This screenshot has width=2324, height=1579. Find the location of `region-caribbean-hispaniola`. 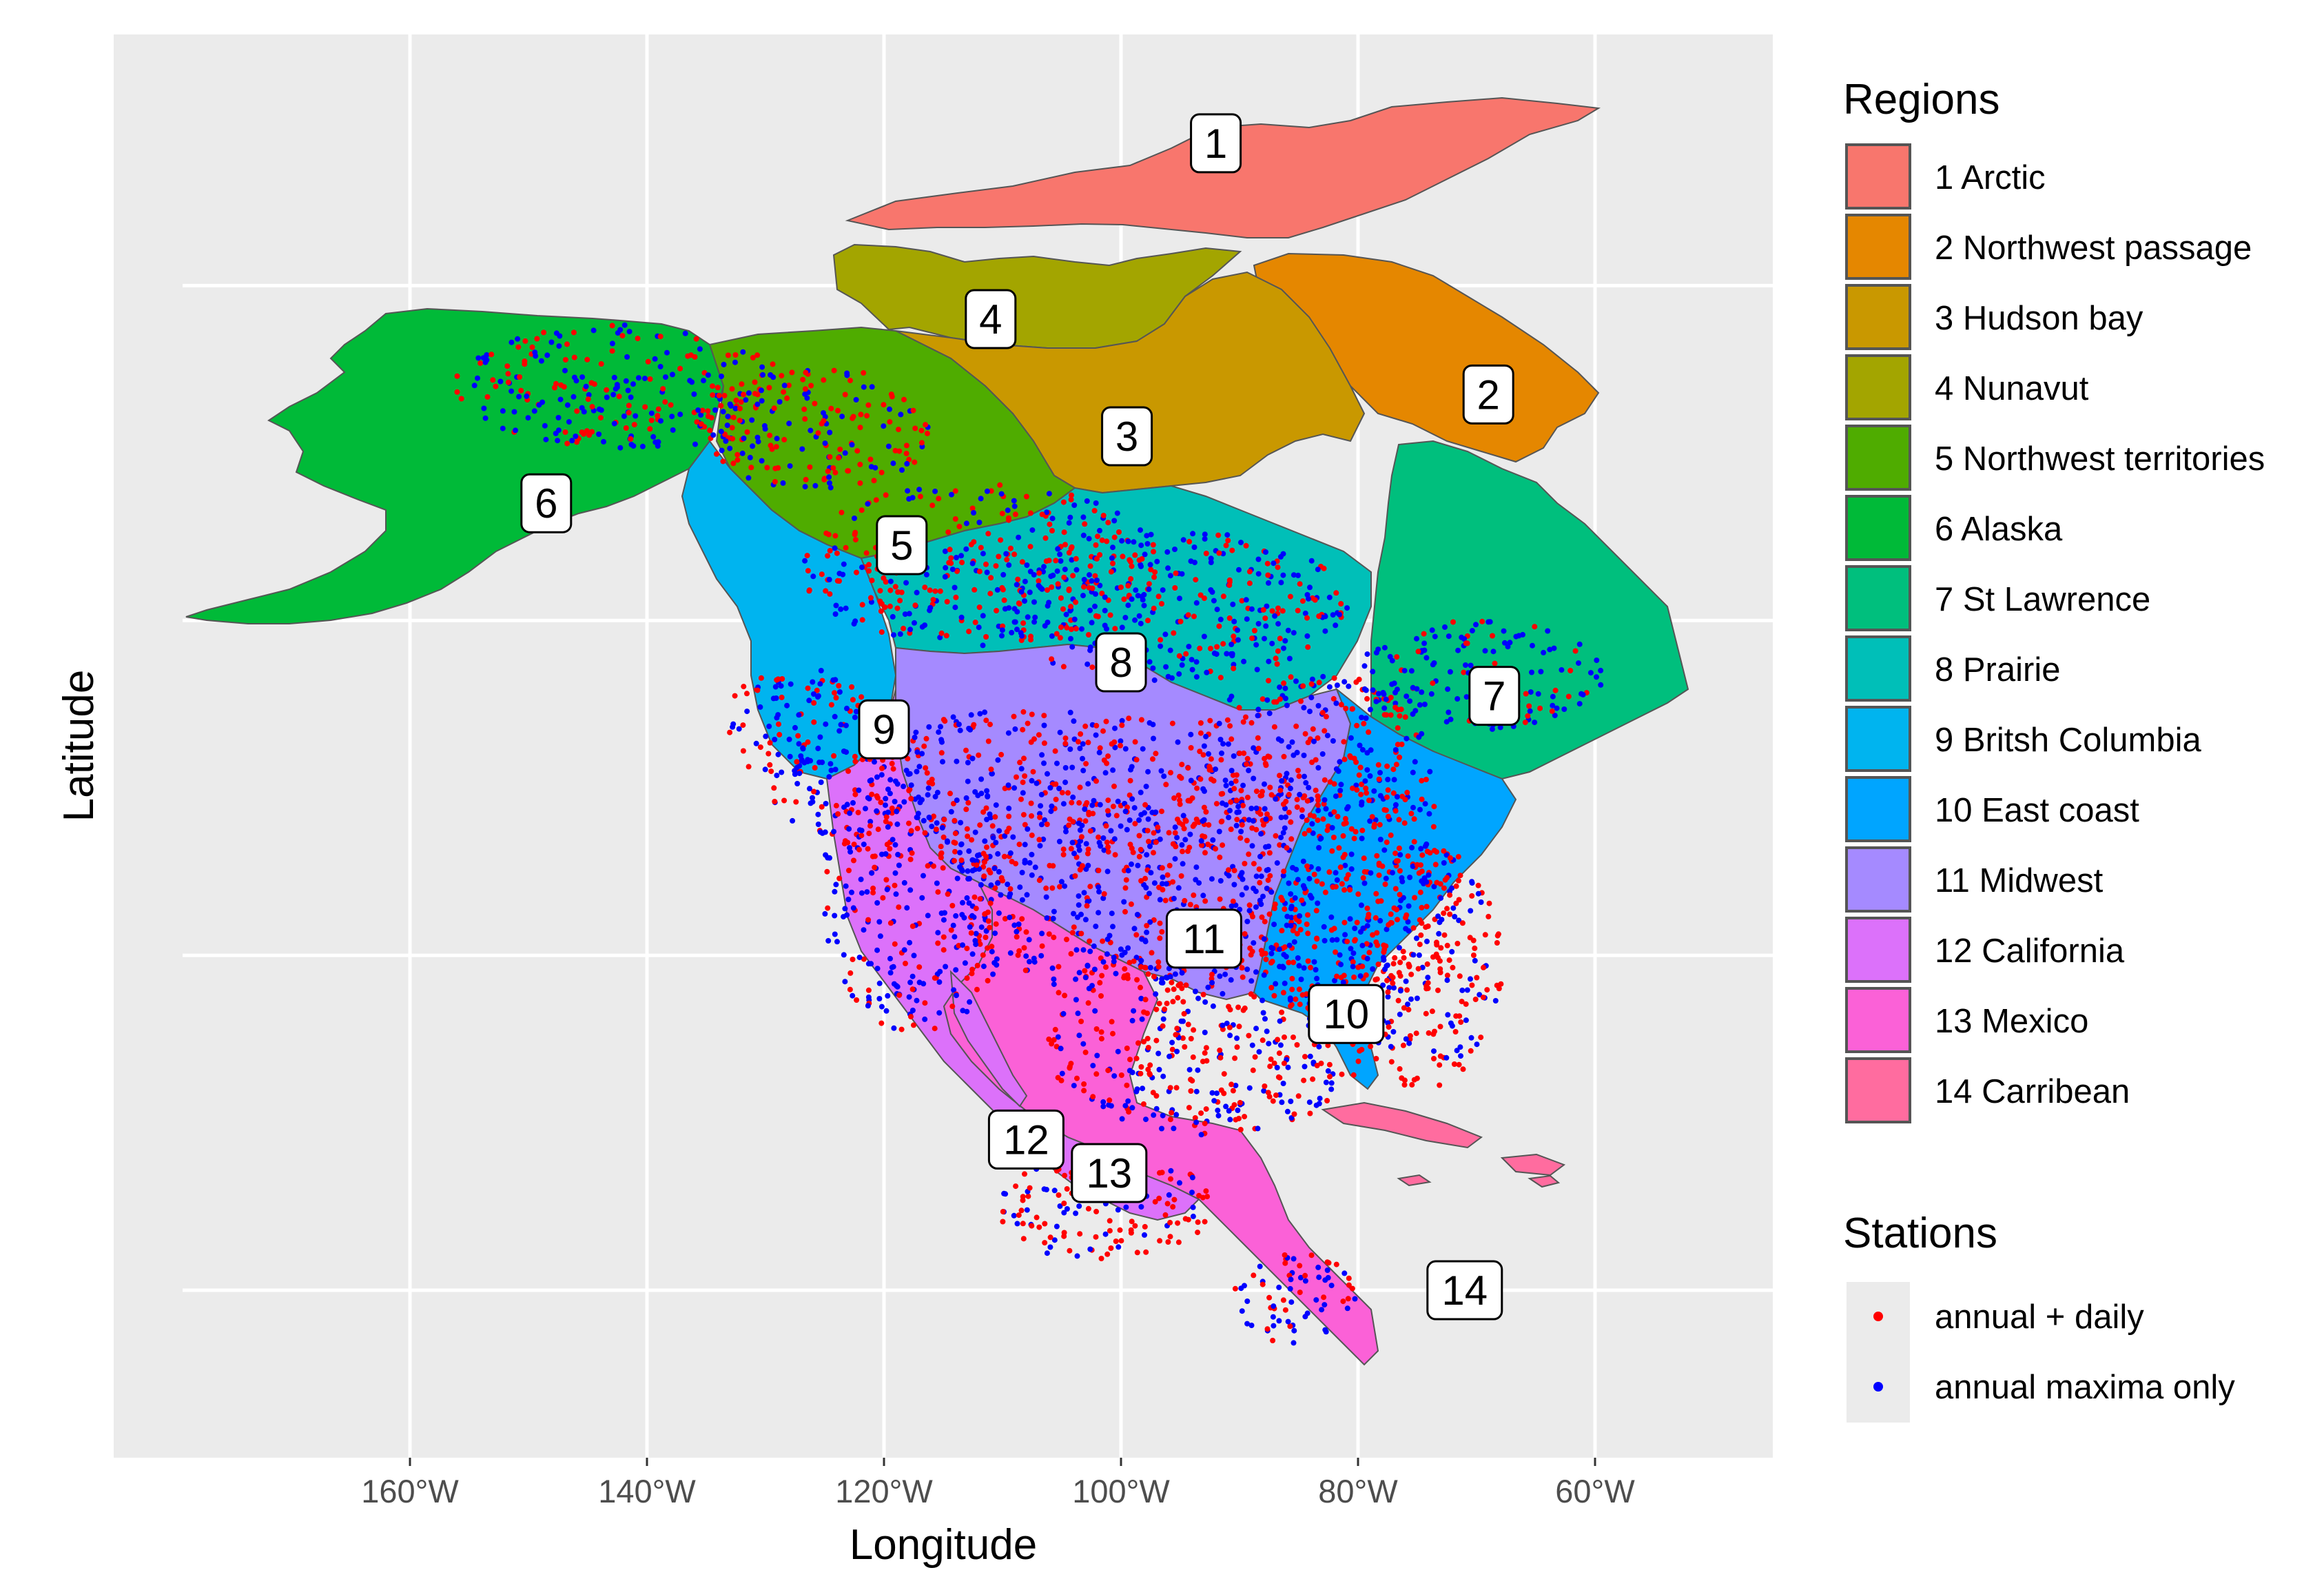

region-caribbean-hispaniola is located at coordinates (1533, 1164).